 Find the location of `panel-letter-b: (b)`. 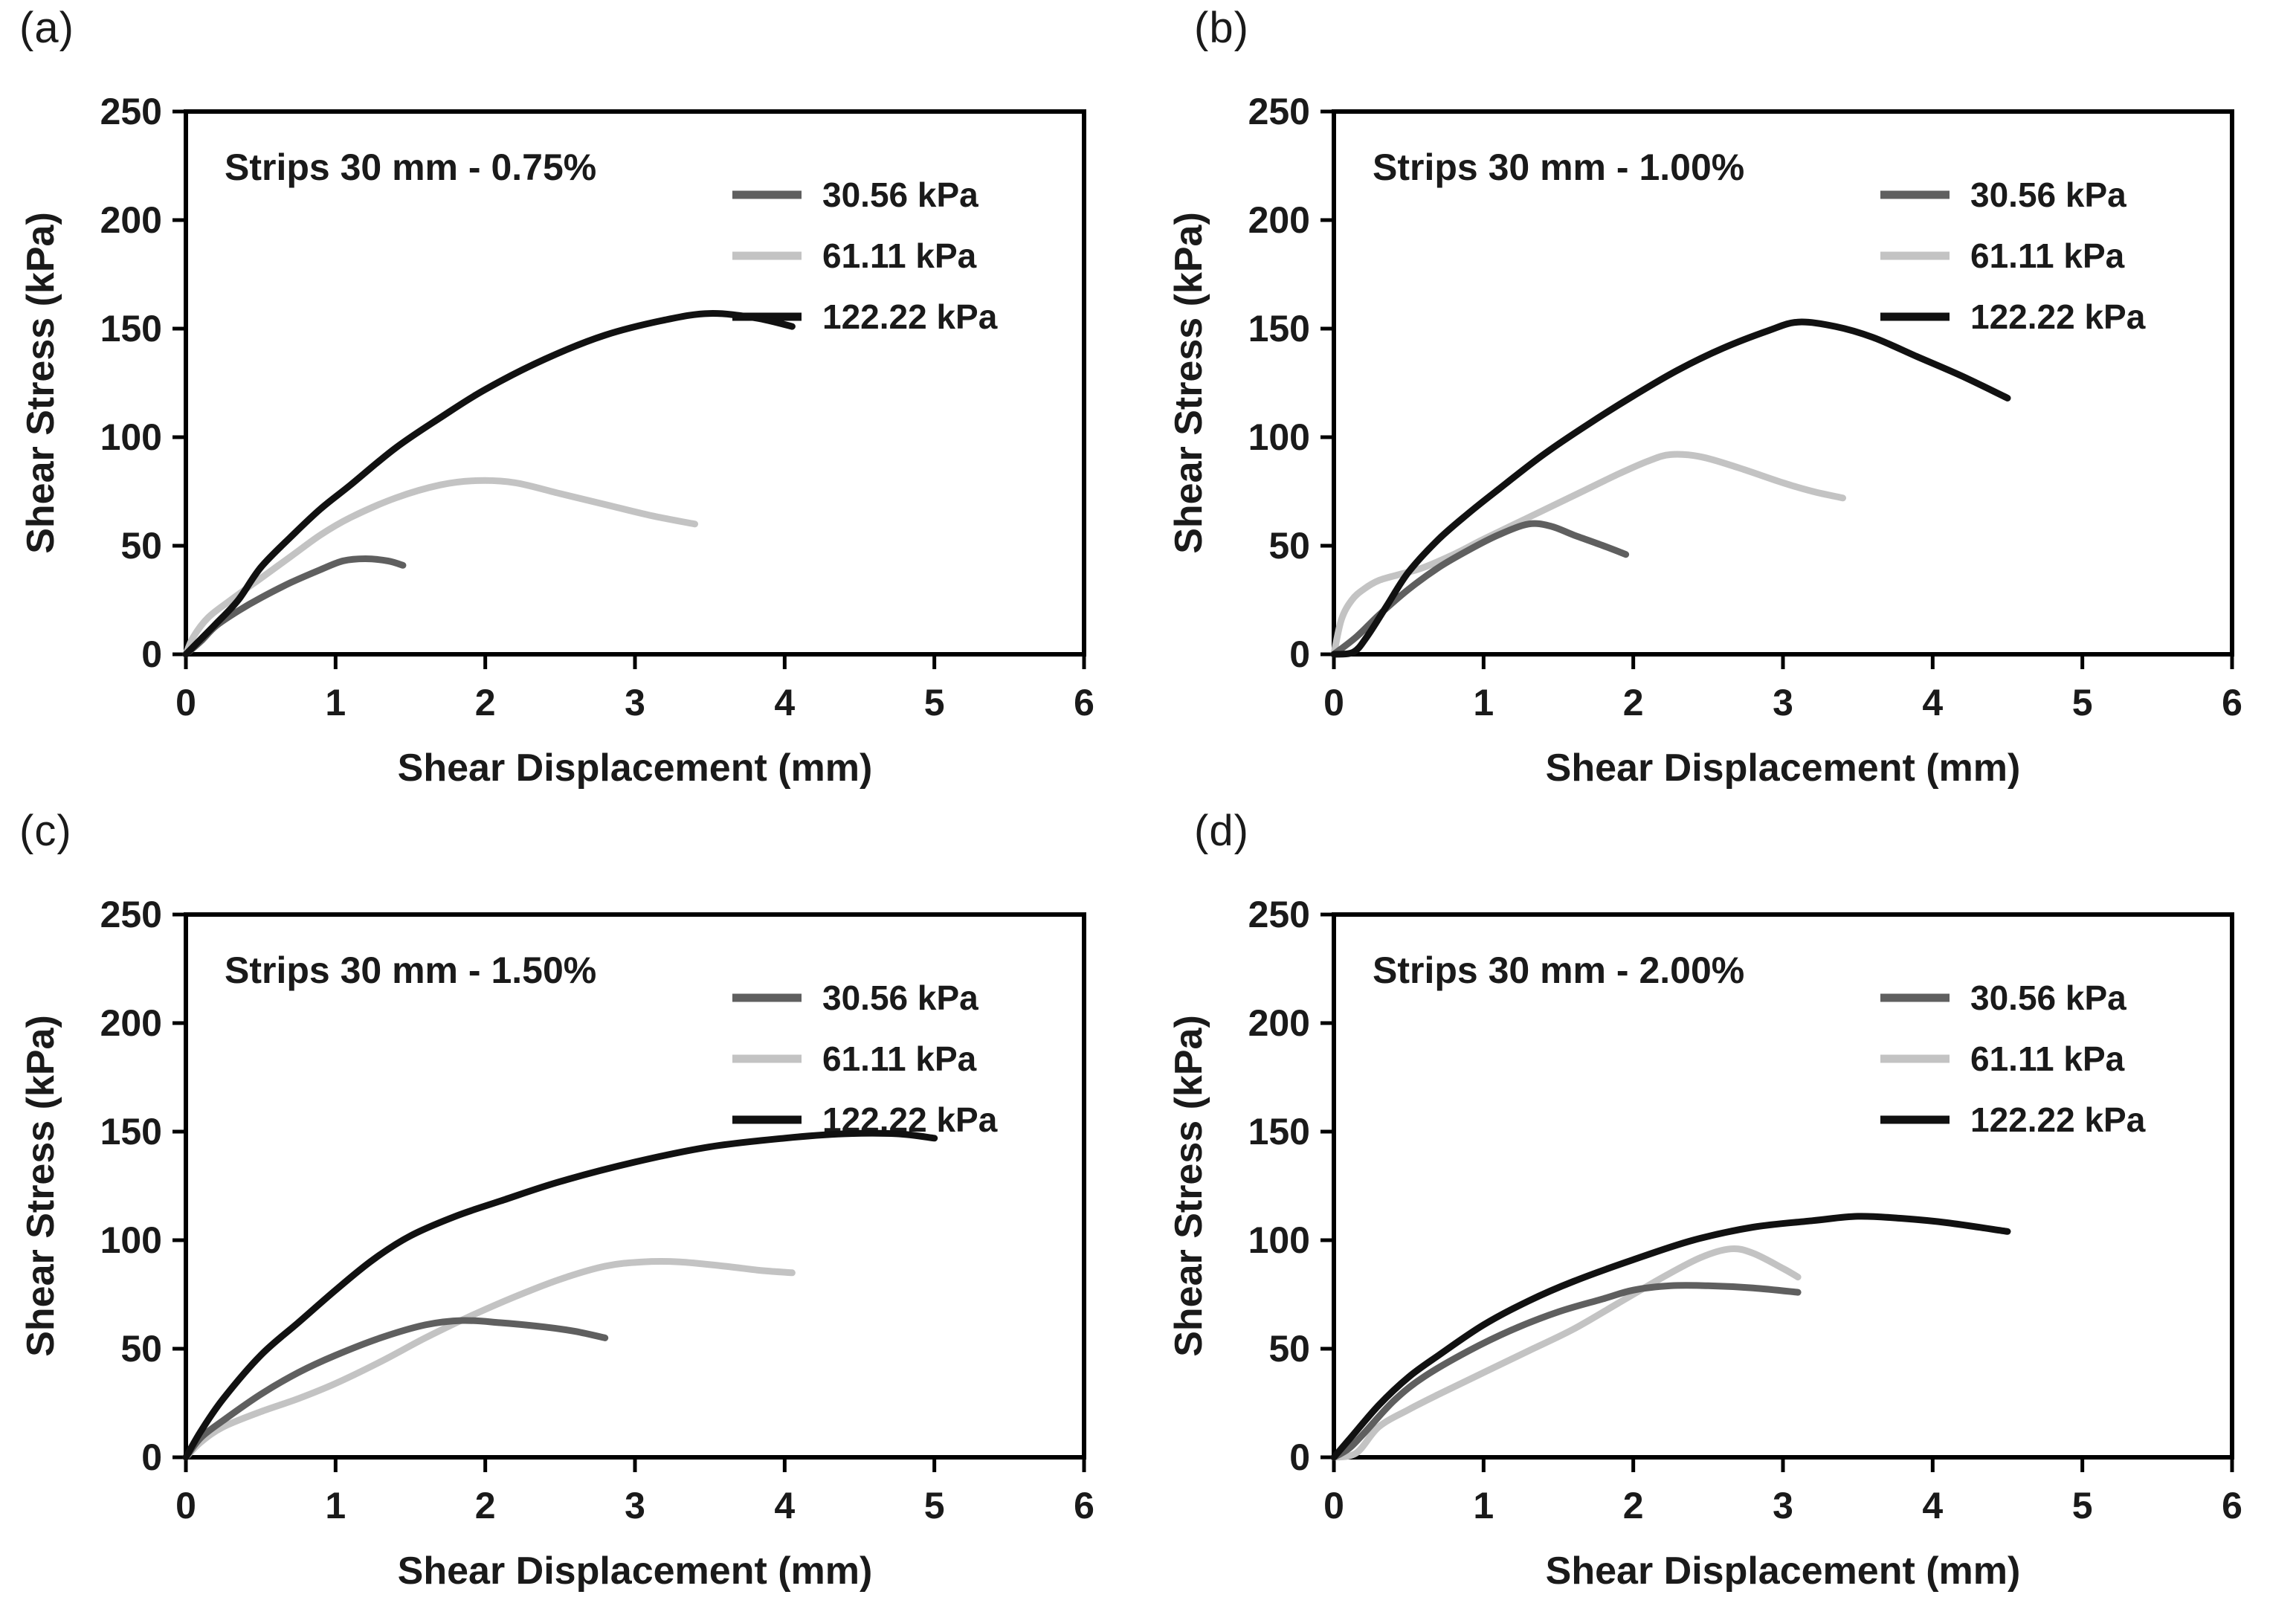

panel-letter-b: (b) is located at coordinates (1221, 28).